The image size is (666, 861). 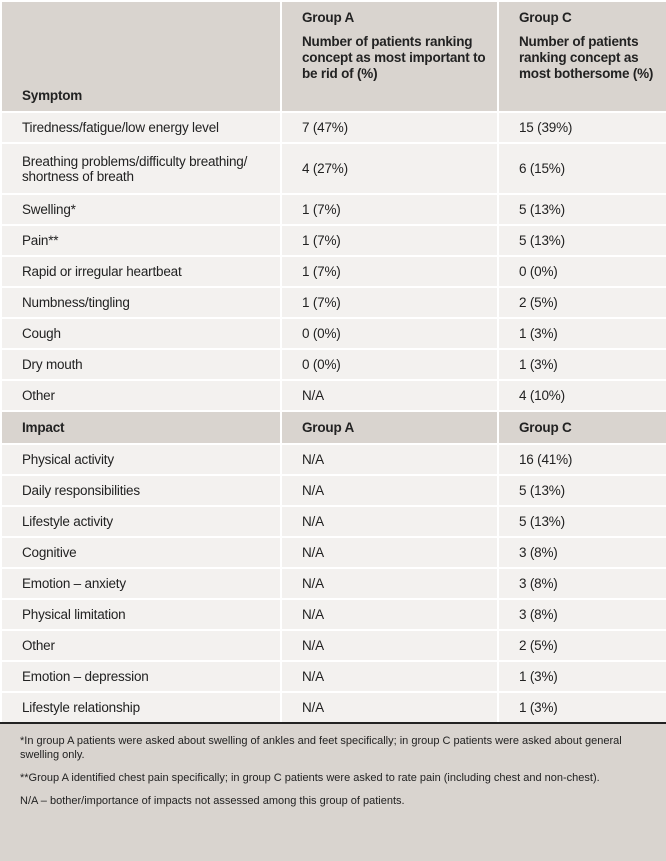 What do you see at coordinates (581, 459) in the screenshot?
I see `cell: 16 (41%)` at bounding box center [581, 459].